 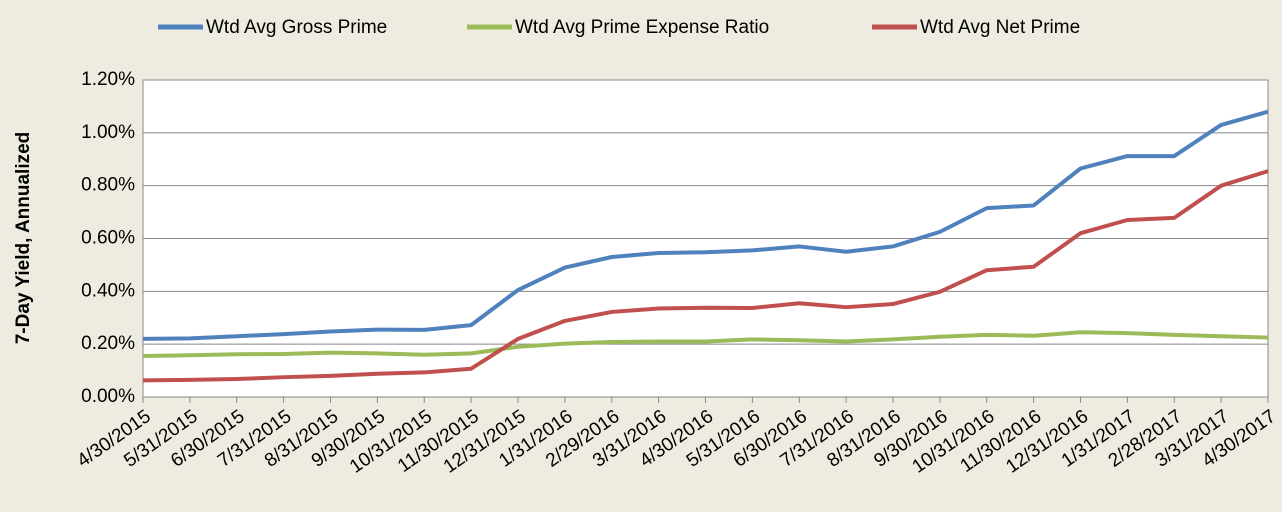 I want to click on legend-label: Wtd Avg Net Prime, so click(x=1000, y=27).